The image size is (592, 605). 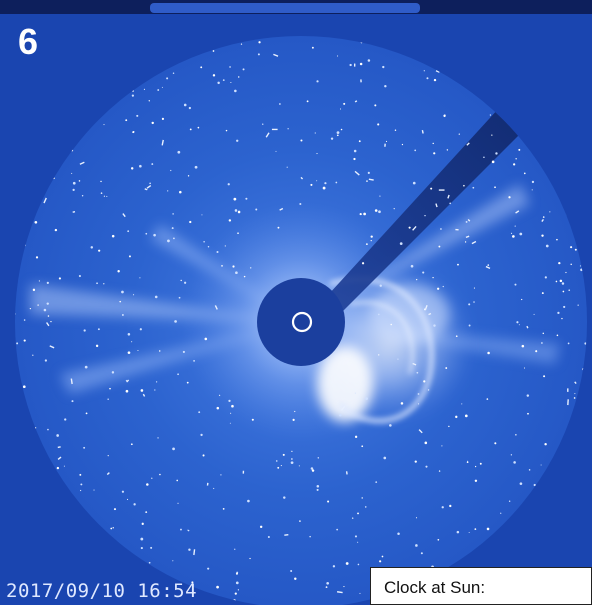 What do you see at coordinates (429, 206) in the screenshot?
I see `occulter-pylon` at bounding box center [429, 206].